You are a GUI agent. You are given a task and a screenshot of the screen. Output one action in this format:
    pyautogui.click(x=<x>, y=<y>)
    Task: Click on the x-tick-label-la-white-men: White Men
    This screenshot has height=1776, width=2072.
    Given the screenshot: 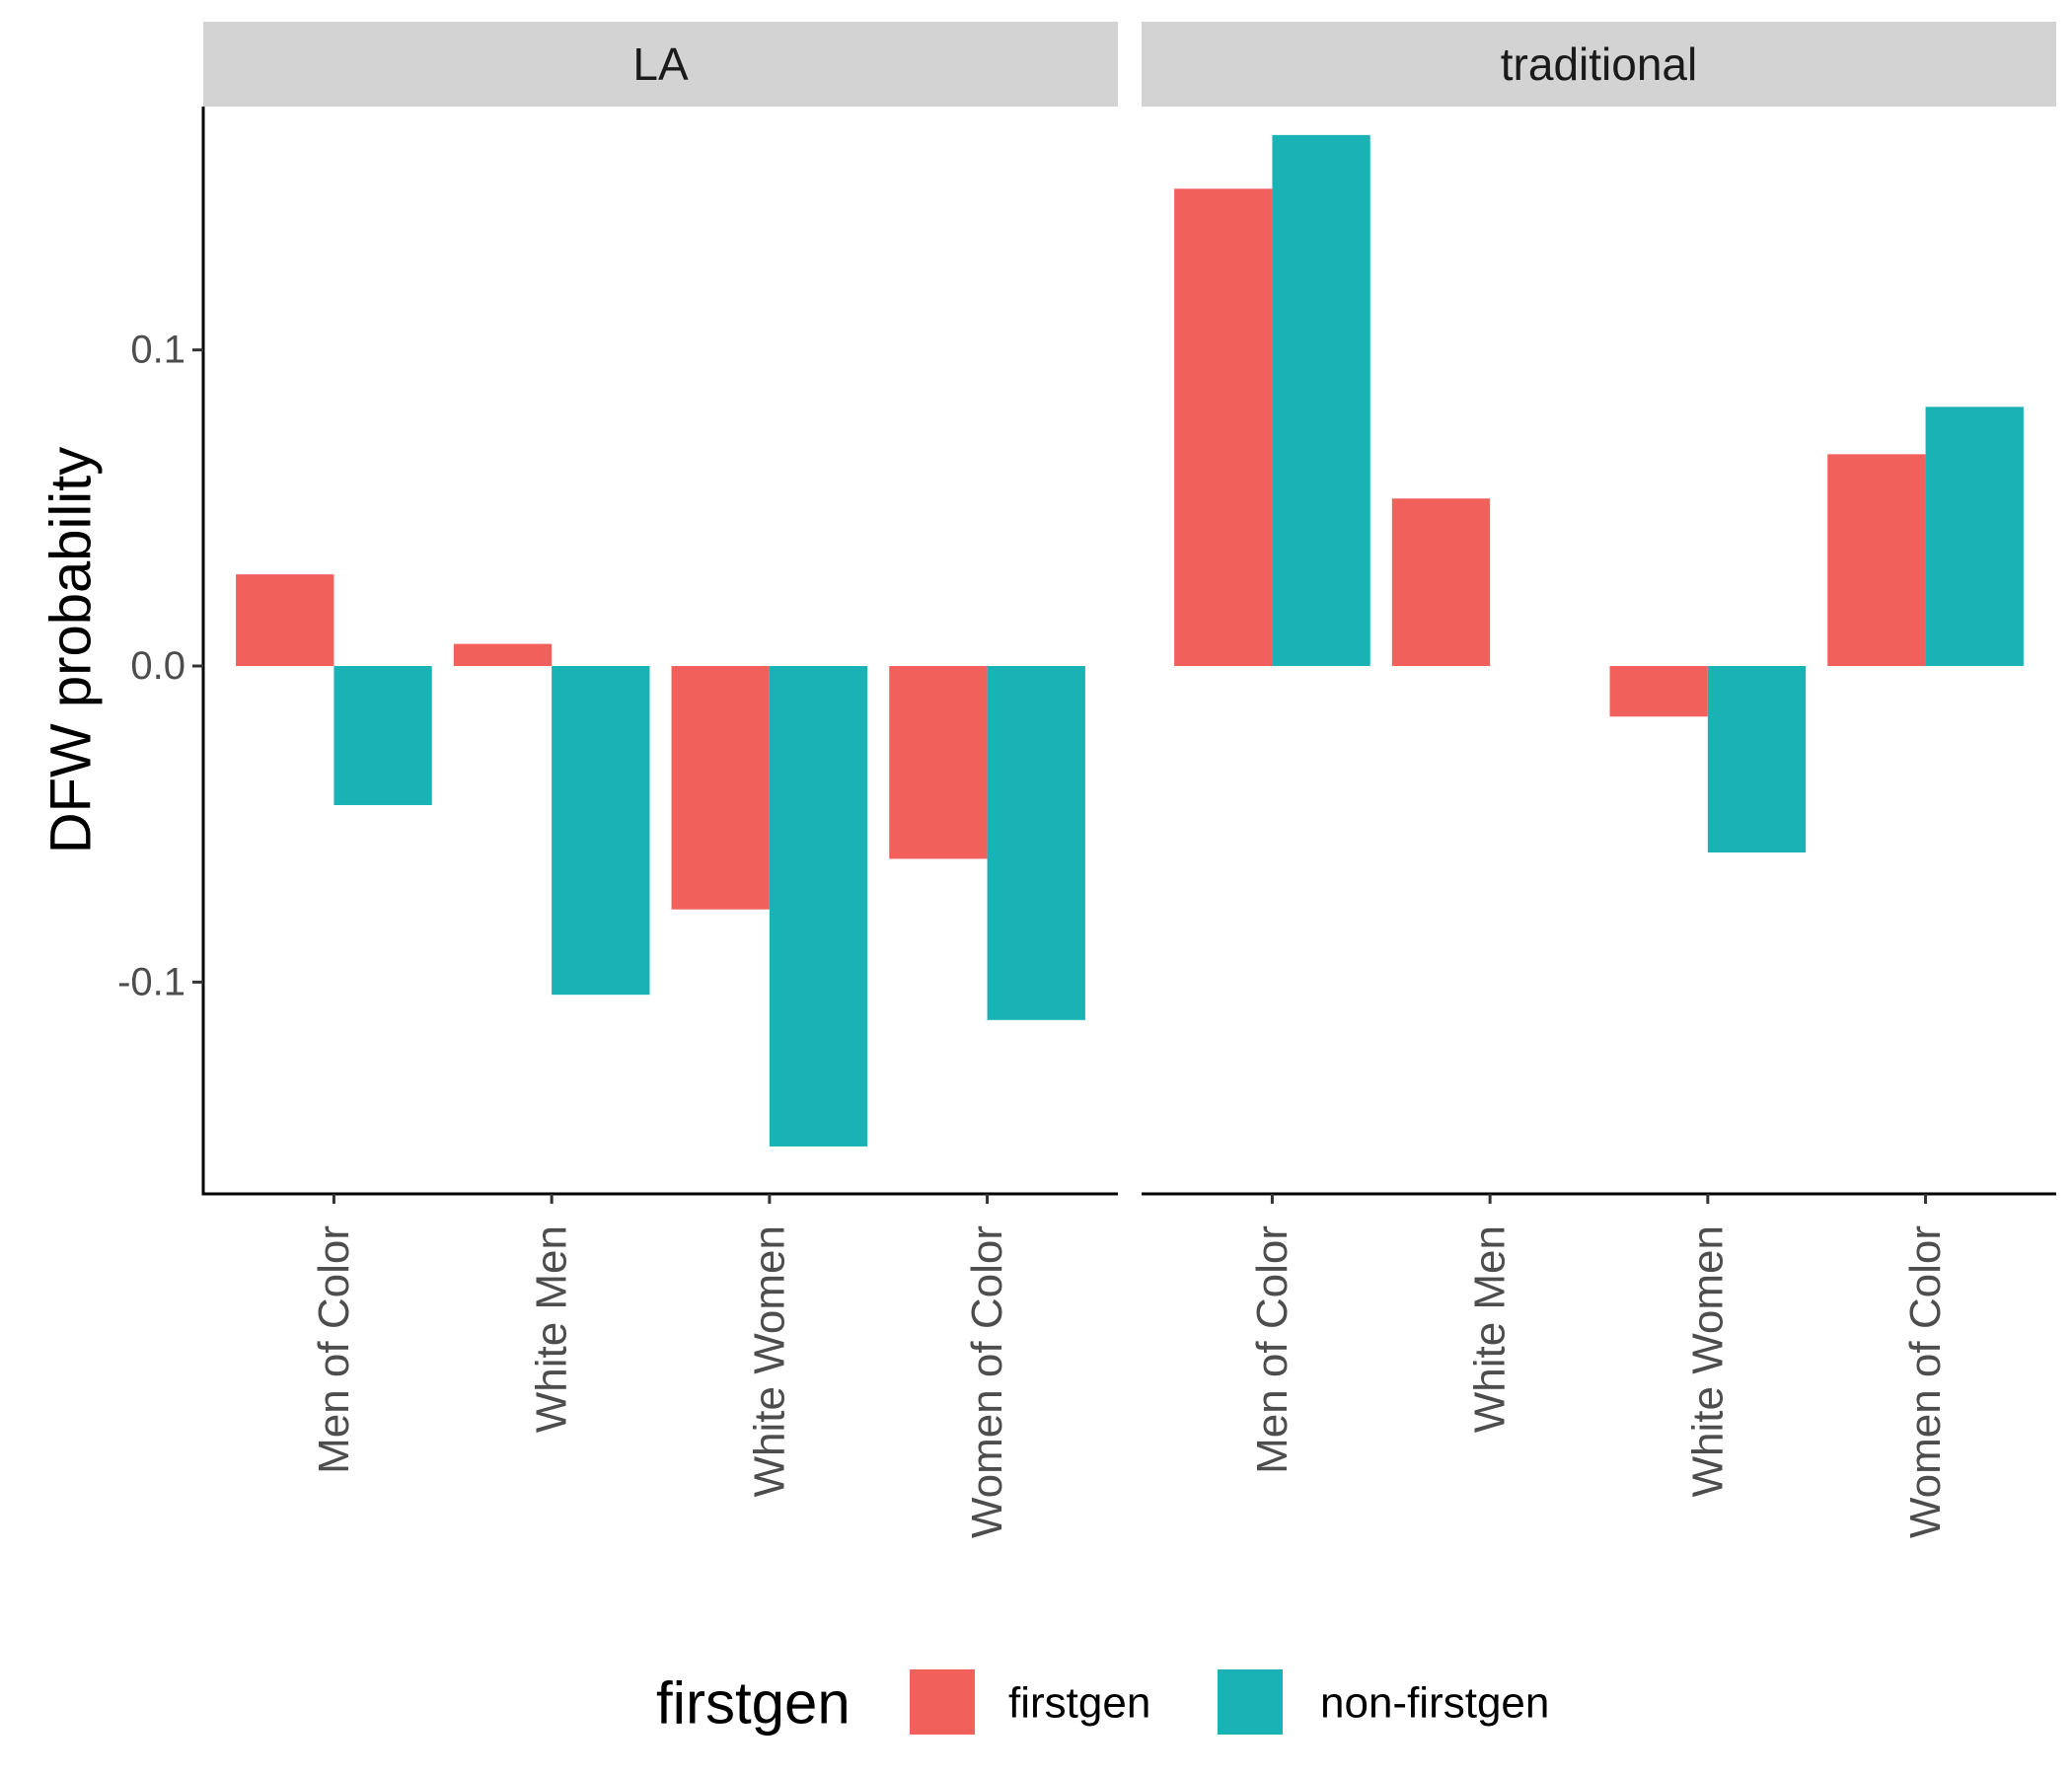 What is the action you would take?
    pyautogui.click(x=552, y=1329)
    